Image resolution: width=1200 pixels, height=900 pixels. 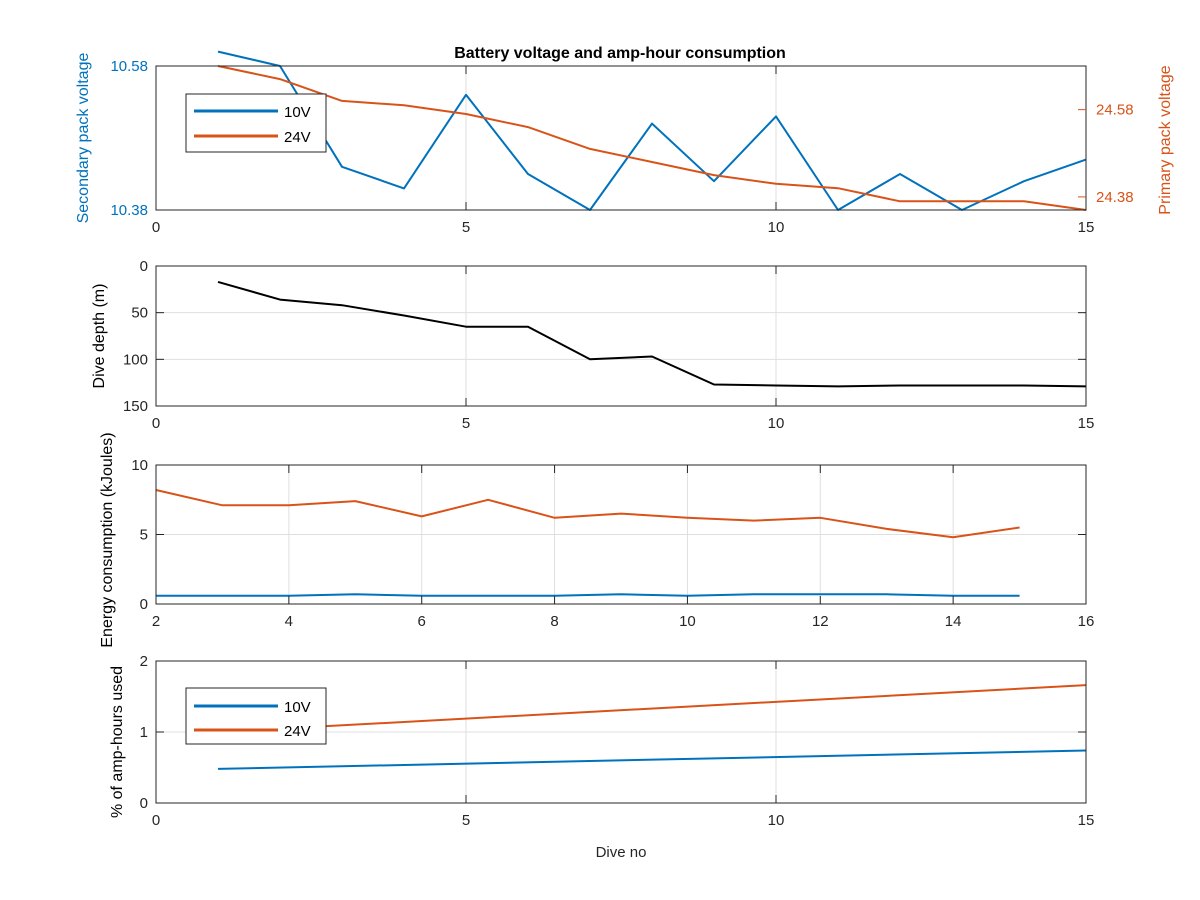 What do you see at coordinates (107, 539) in the screenshot?
I see `ylabel-energy: Energy consumption (kJoules)` at bounding box center [107, 539].